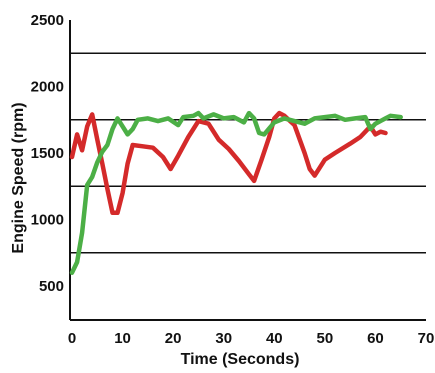 The image size is (435, 373). Describe the element at coordinates (51, 286) in the screenshot. I see `y-tick-label-500: 500` at that location.